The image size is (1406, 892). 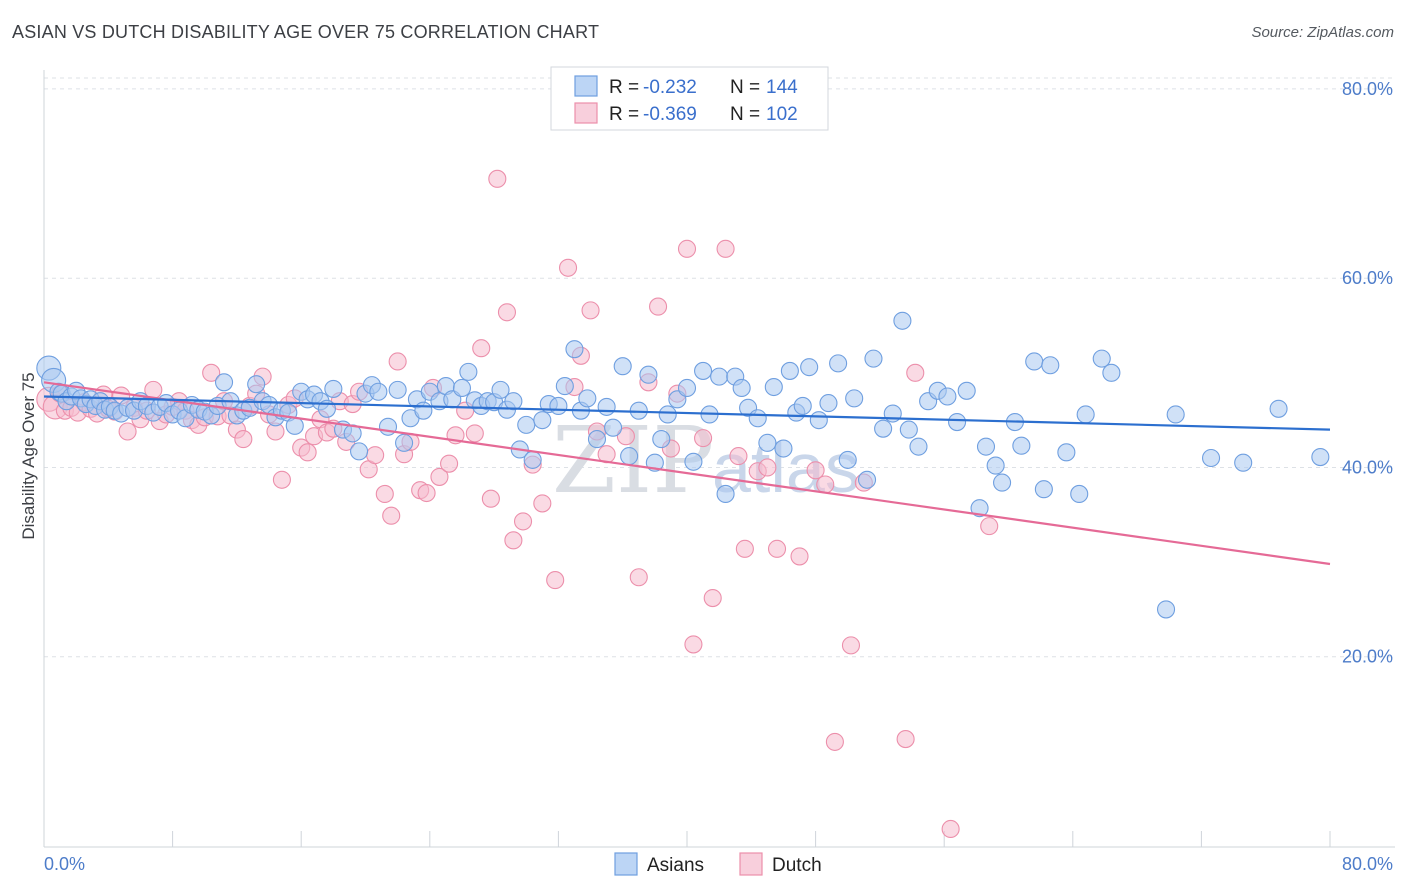 I want to click on asians-trendline, so click(x=687, y=413).